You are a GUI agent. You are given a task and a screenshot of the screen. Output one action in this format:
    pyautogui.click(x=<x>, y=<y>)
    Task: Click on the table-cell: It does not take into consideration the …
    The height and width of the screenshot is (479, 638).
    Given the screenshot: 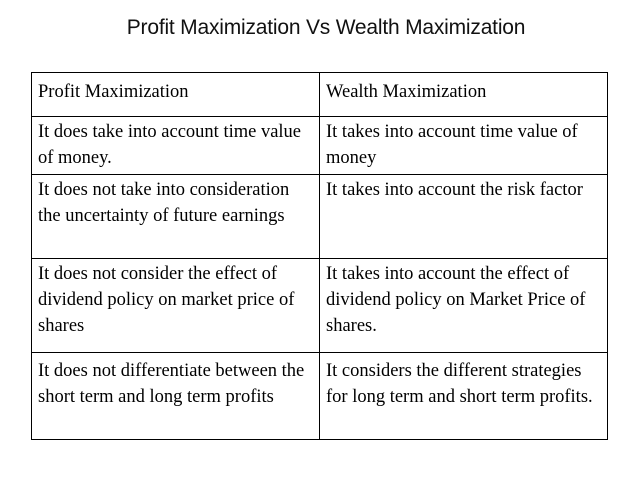 What is the action you would take?
    pyautogui.click(x=175, y=216)
    